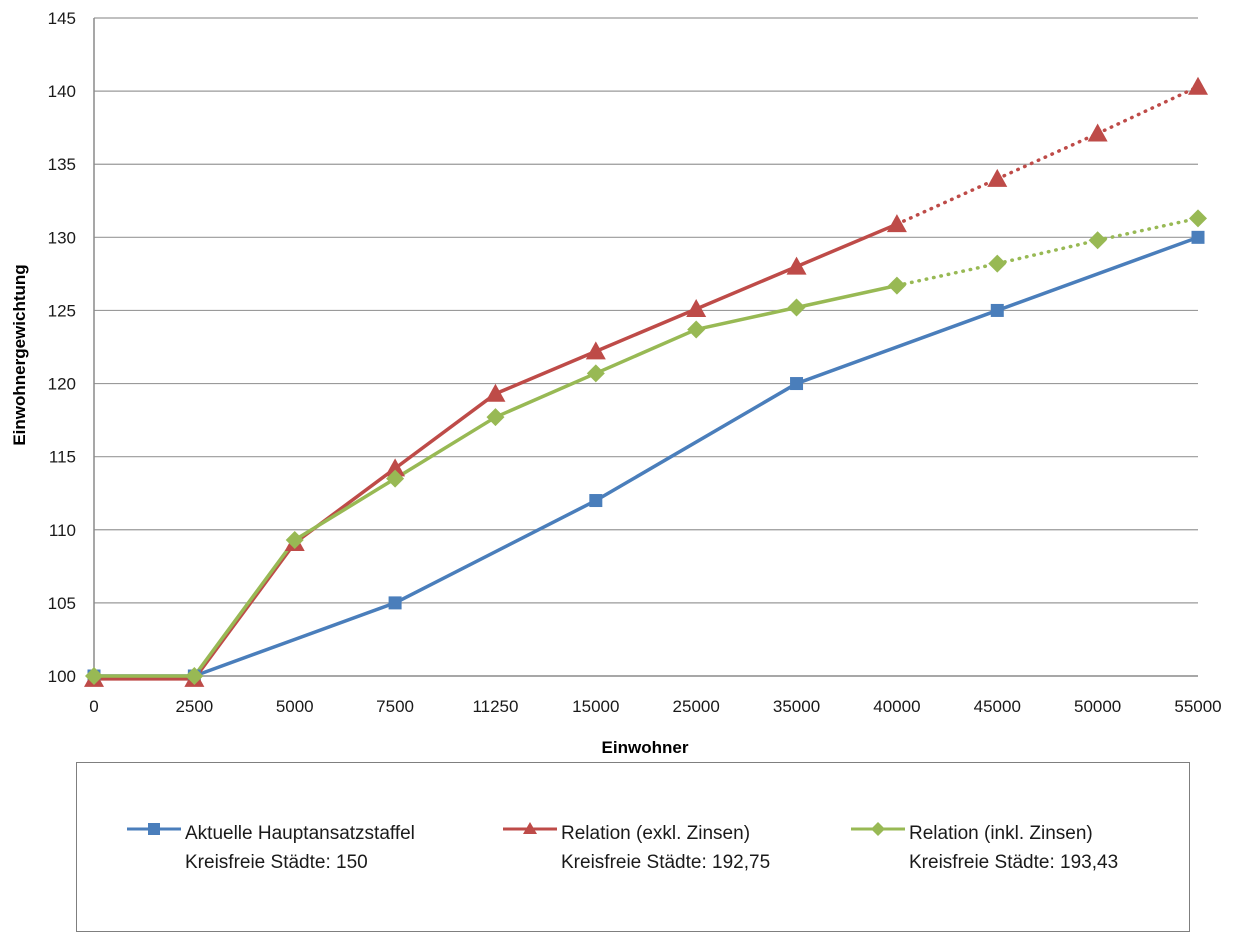  Describe the element at coordinates (154, 829) in the screenshot. I see `legend-swatch-square-icon` at that location.